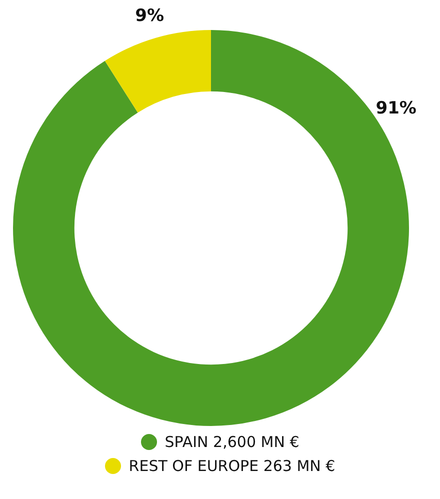 The height and width of the screenshot is (499, 440). What do you see at coordinates (396, 108) in the screenshot?
I see `data-label: 91%` at bounding box center [396, 108].